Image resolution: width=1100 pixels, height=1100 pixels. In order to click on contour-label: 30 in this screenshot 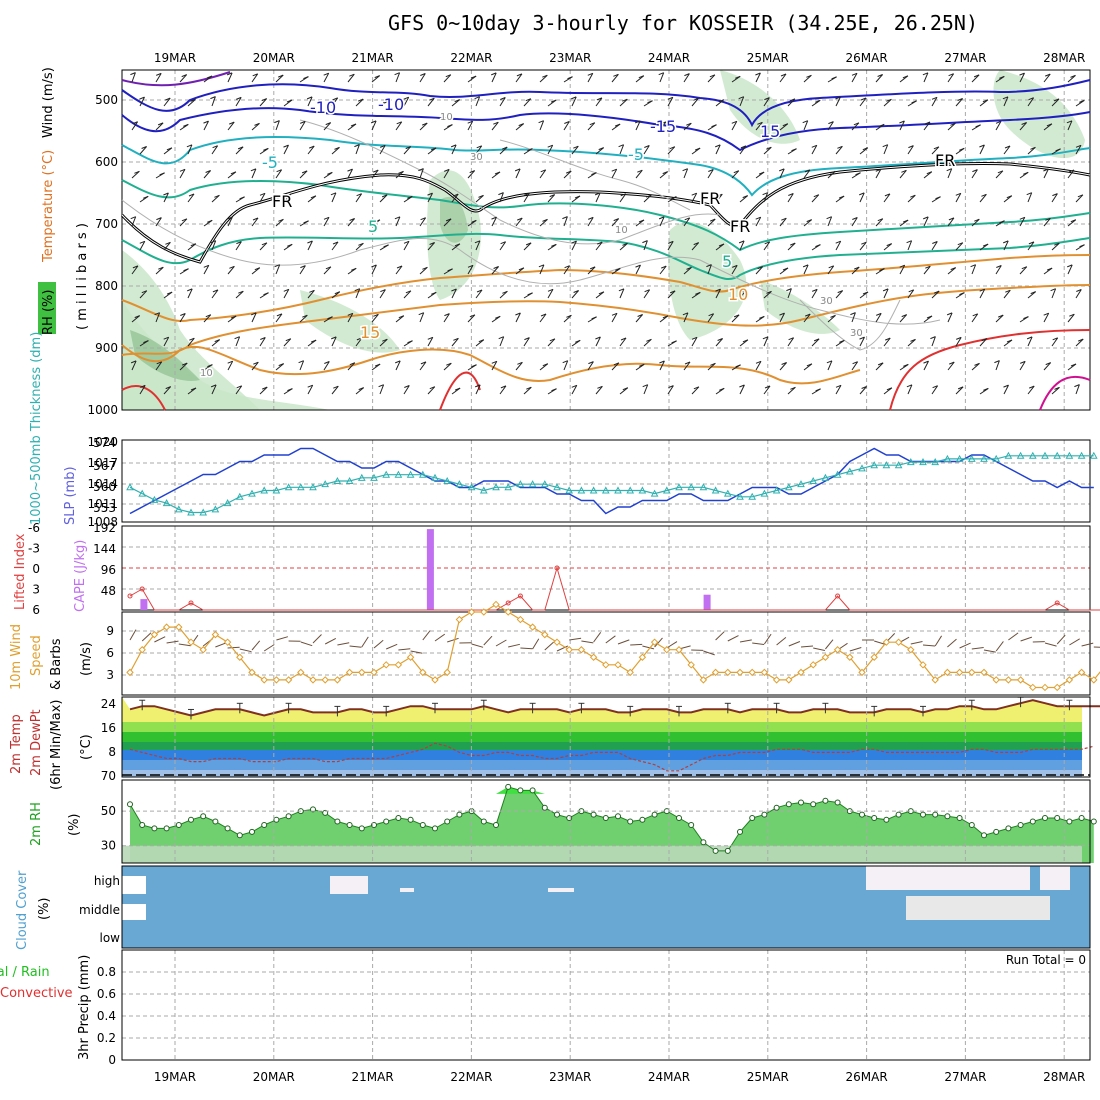, I will do `click(856, 333)`.